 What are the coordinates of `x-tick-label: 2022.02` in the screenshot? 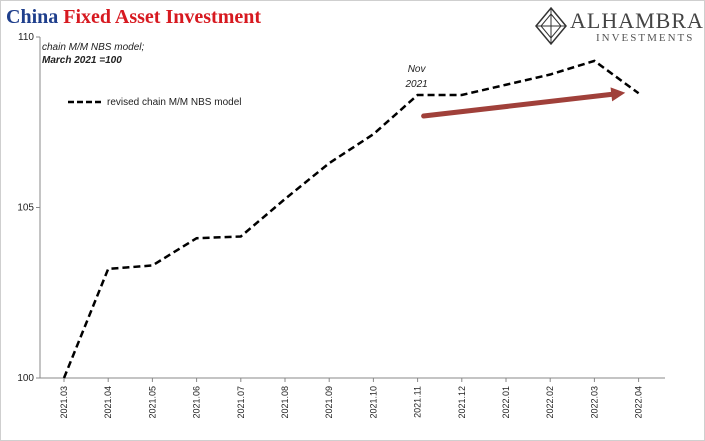 It's located at (550, 402).